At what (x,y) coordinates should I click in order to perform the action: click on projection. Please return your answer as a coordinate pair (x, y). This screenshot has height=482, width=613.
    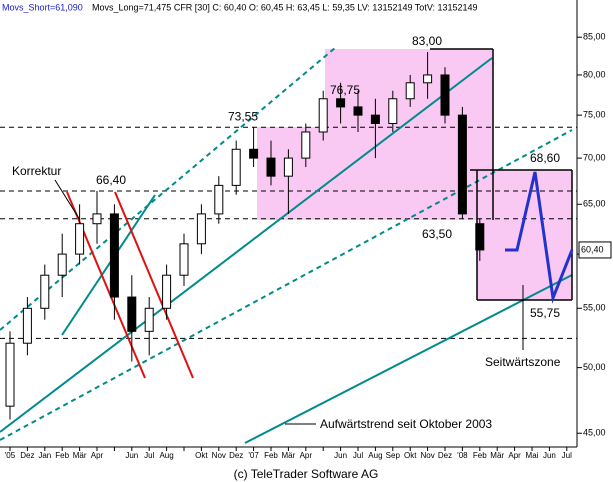
    Looking at the image, I should click on (539, 237).